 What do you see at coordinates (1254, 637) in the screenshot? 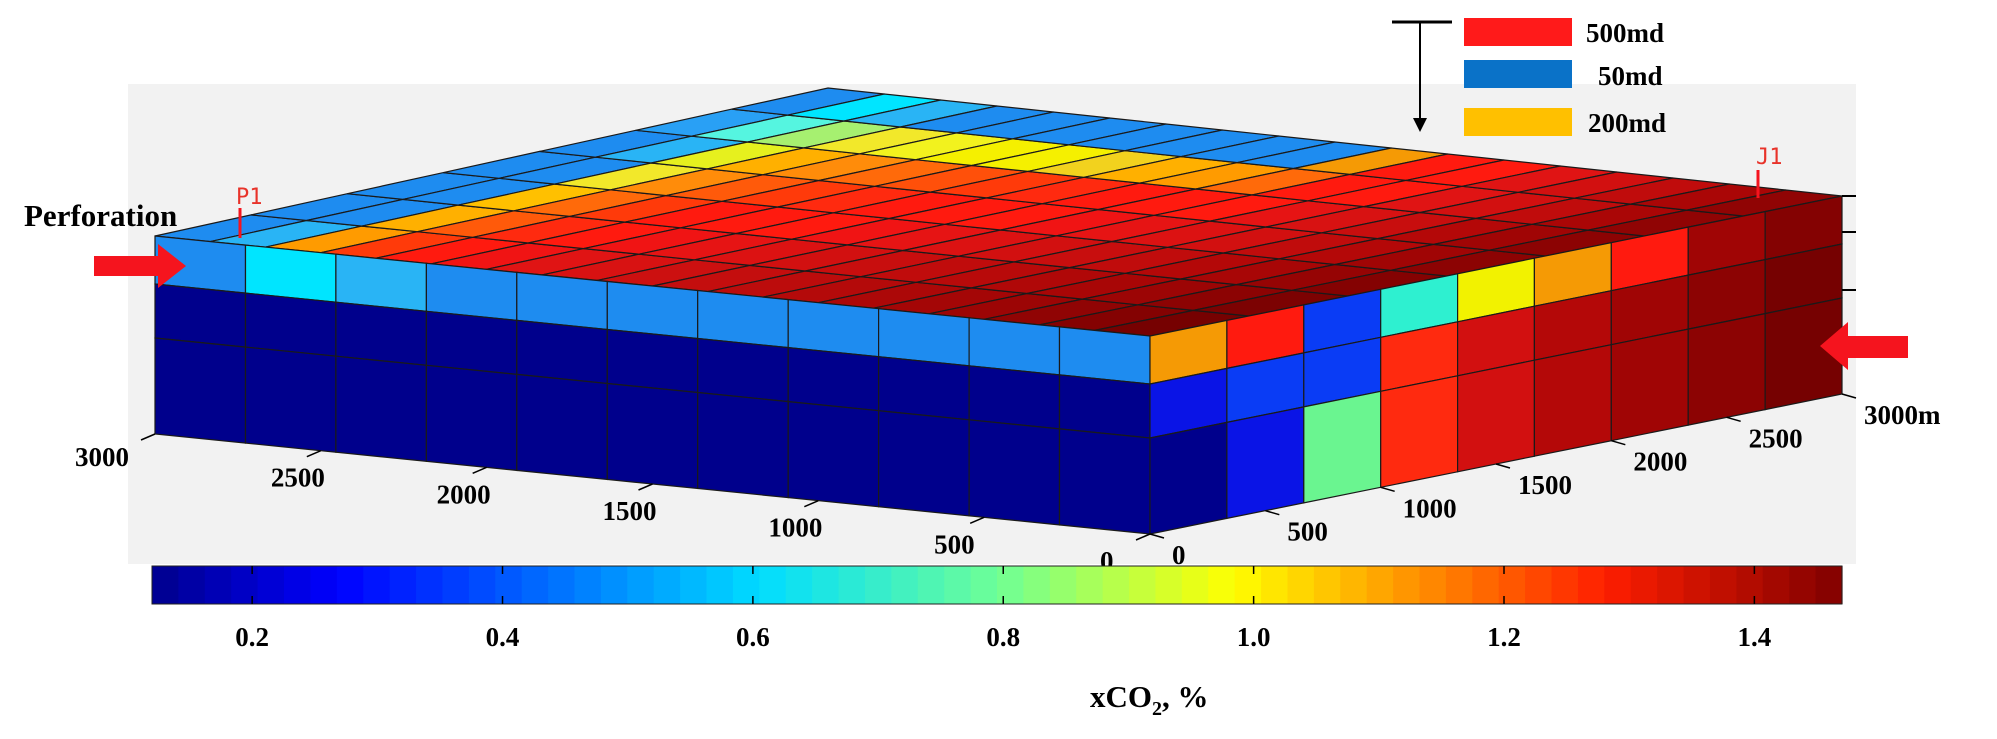
I see `colorbar-label: 1.0` at bounding box center [1254, 637].